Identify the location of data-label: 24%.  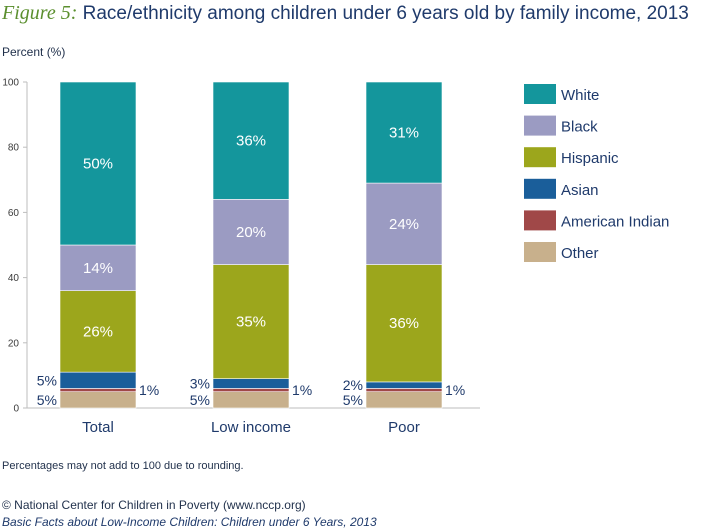
(404, 224).